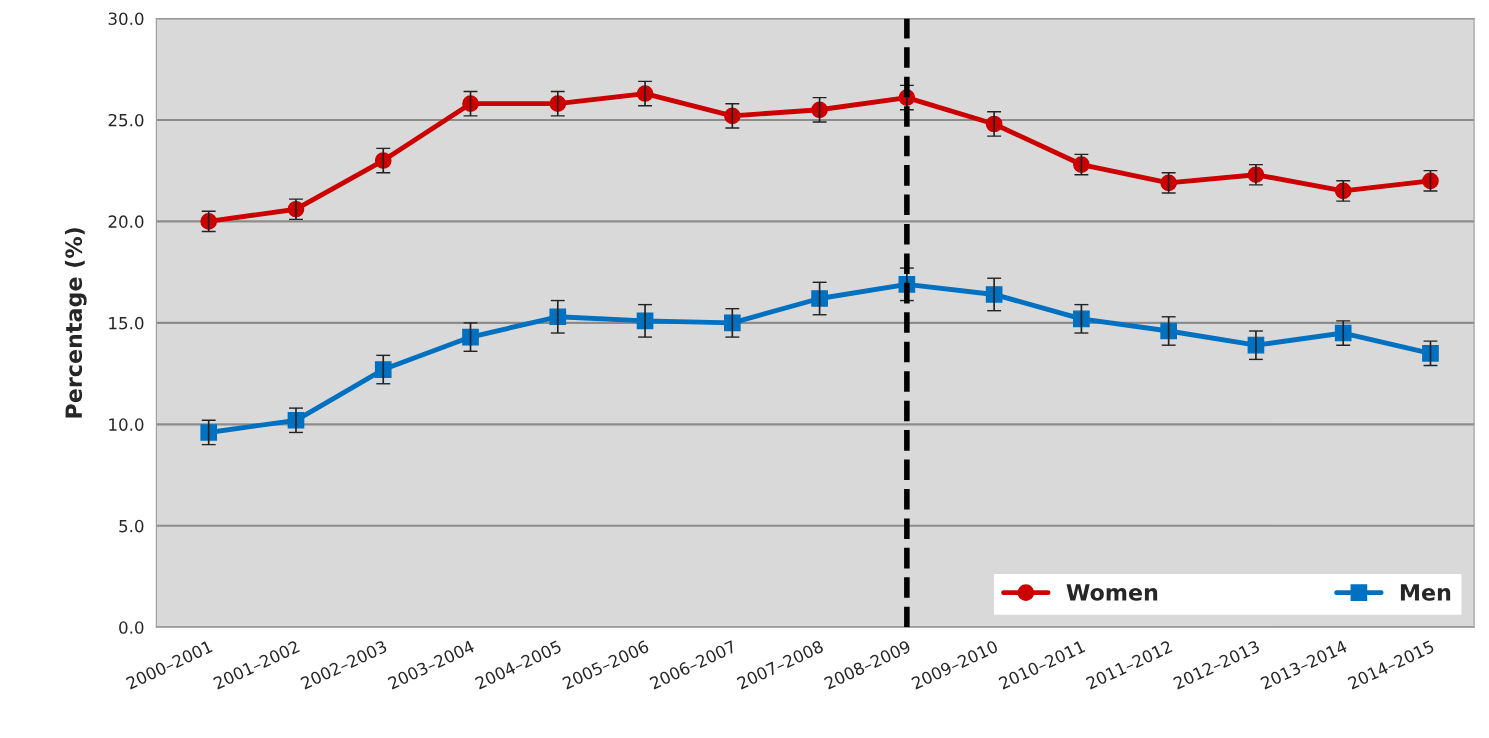  What do you see at coordinates (131, 526) in the screenshot?
I see `y-tick-label: 5.0` at bounding box center [131, 526].